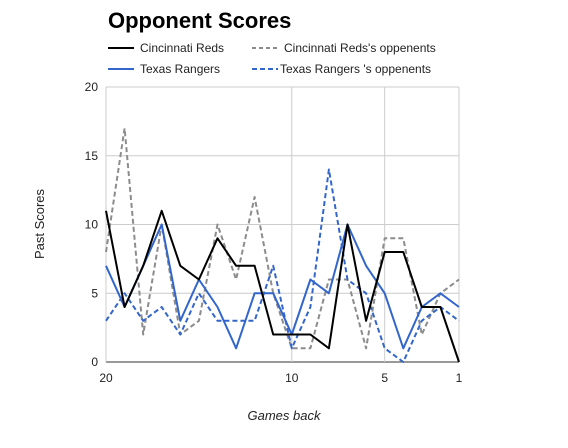 This screenshot has width=568, height=448. What do you see at coordinates (94, 362) in the screenshot?
I see `y-tick-label: 0` at bounding box center [94, 362].